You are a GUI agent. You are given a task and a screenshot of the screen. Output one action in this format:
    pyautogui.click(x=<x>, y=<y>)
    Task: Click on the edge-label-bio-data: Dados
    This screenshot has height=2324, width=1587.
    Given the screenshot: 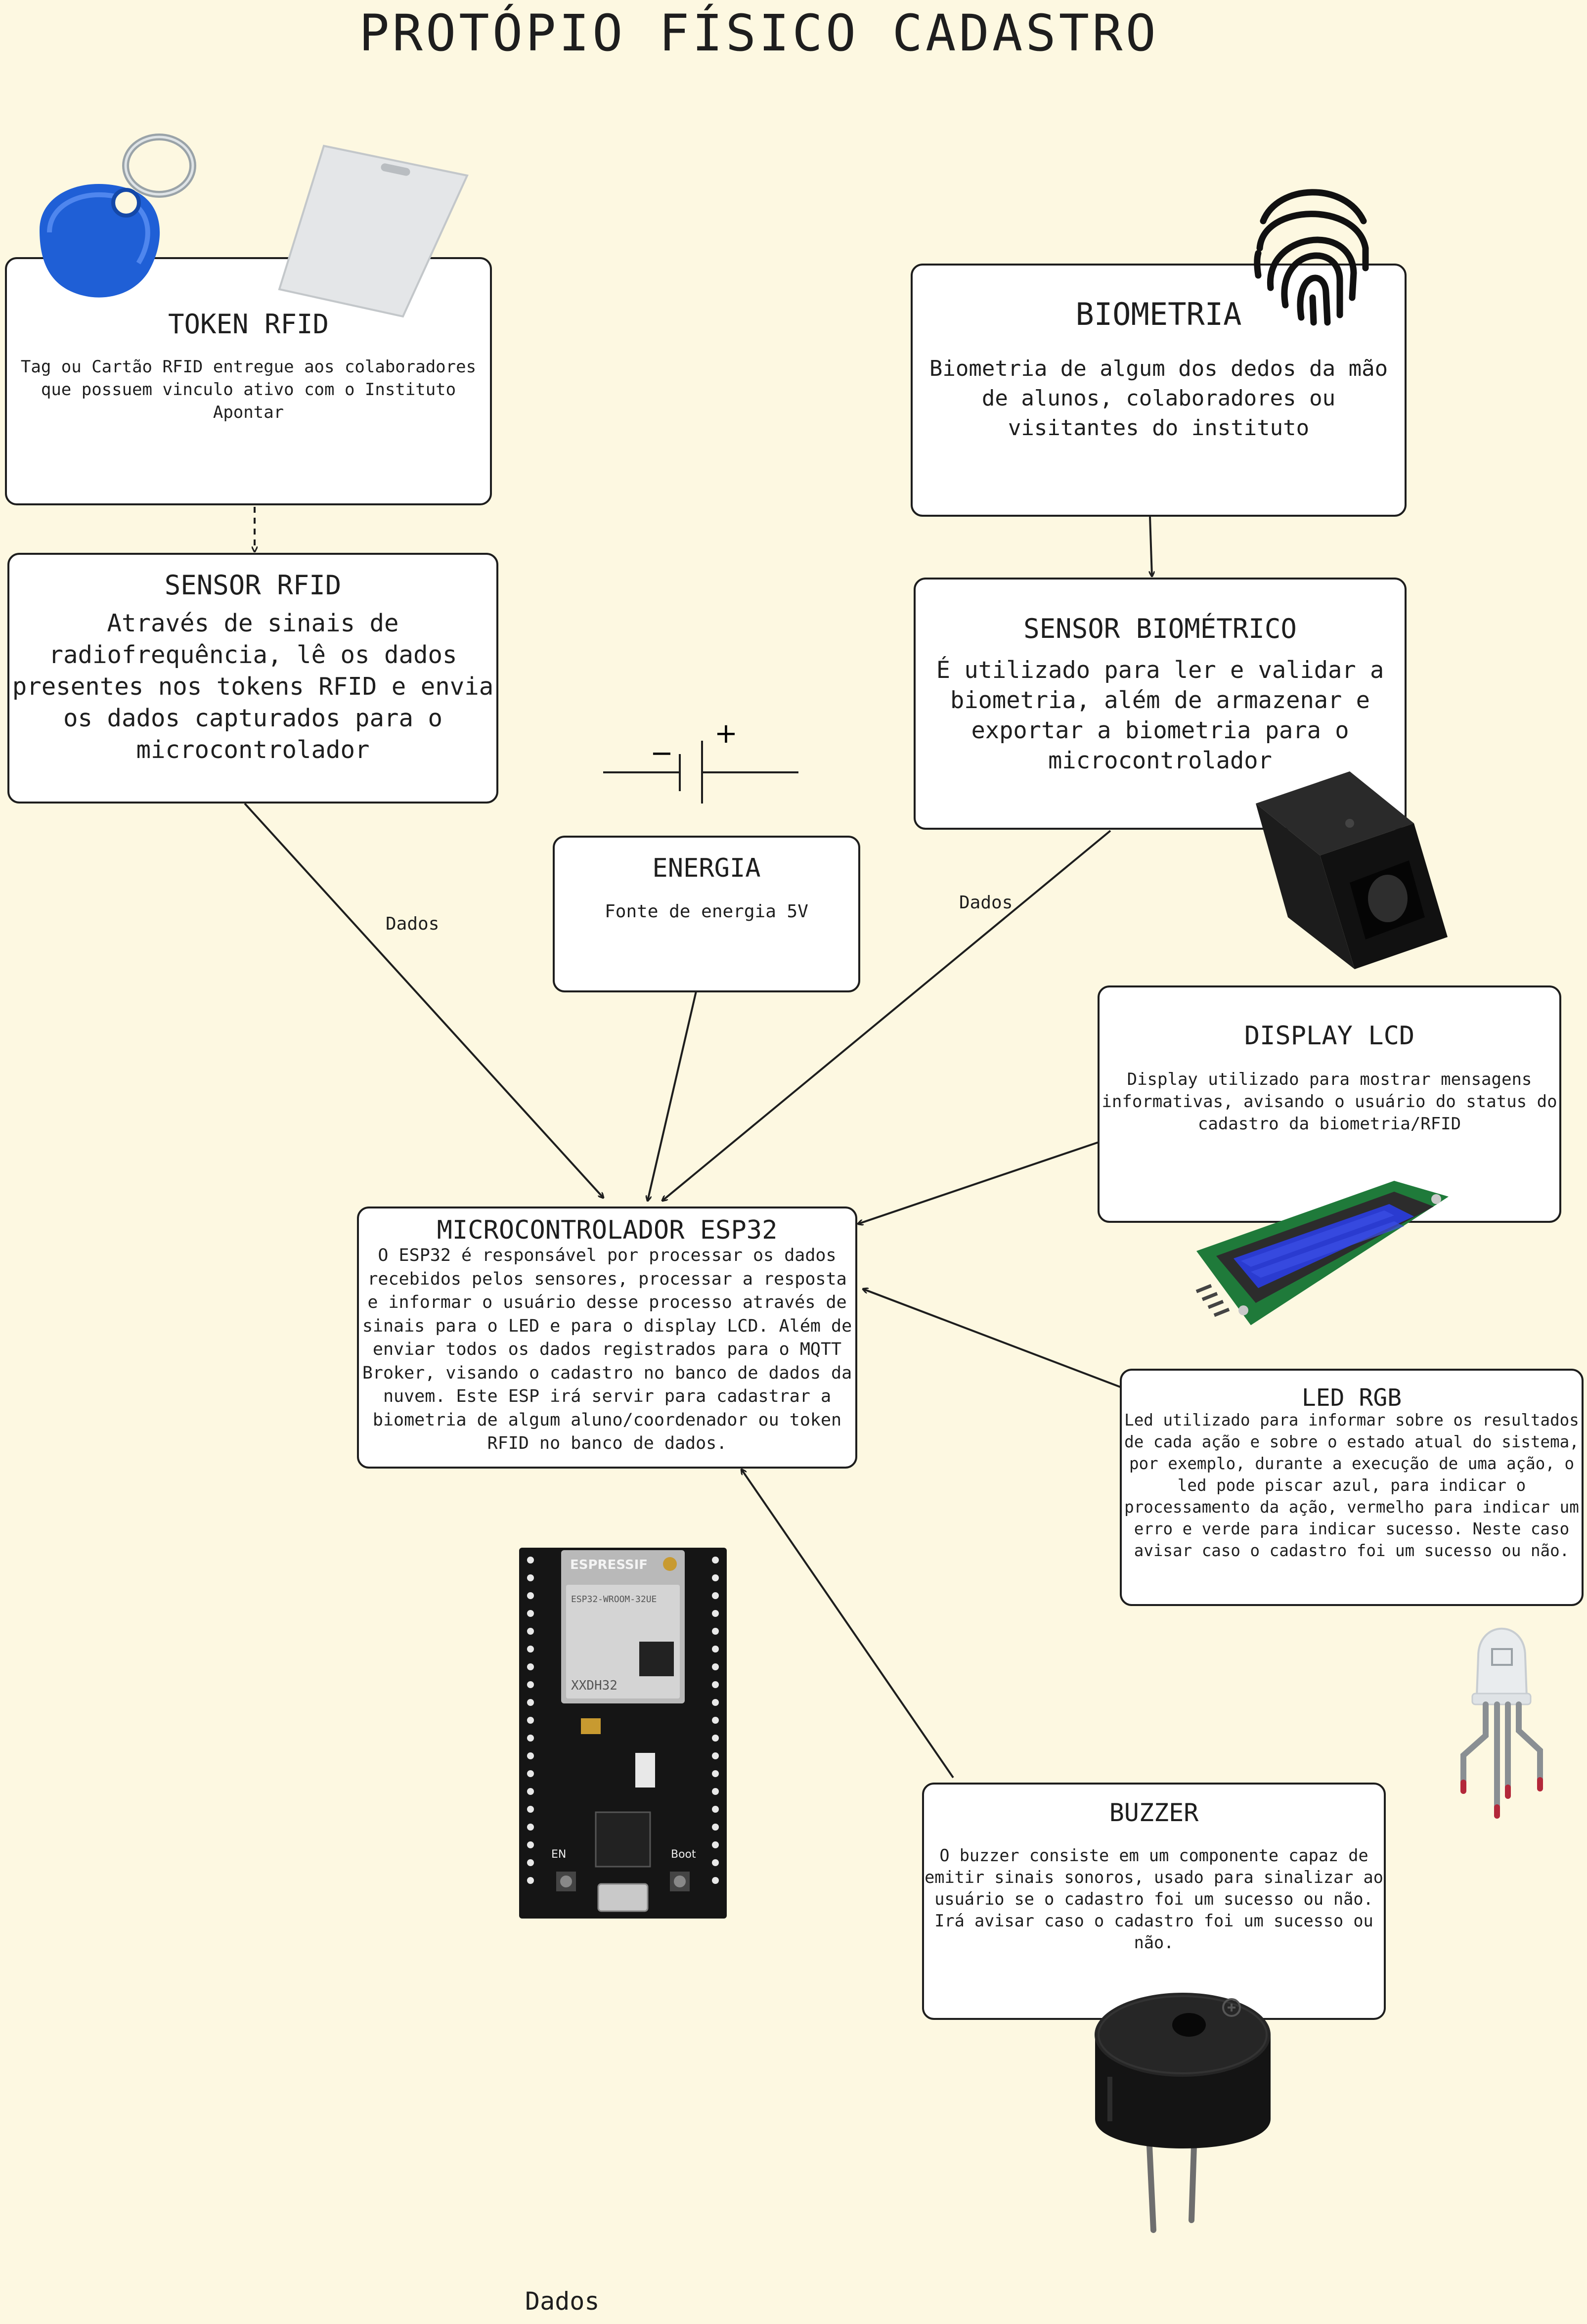 What is the action you would take?
    pyautogui.click(x=986, y=903)
    